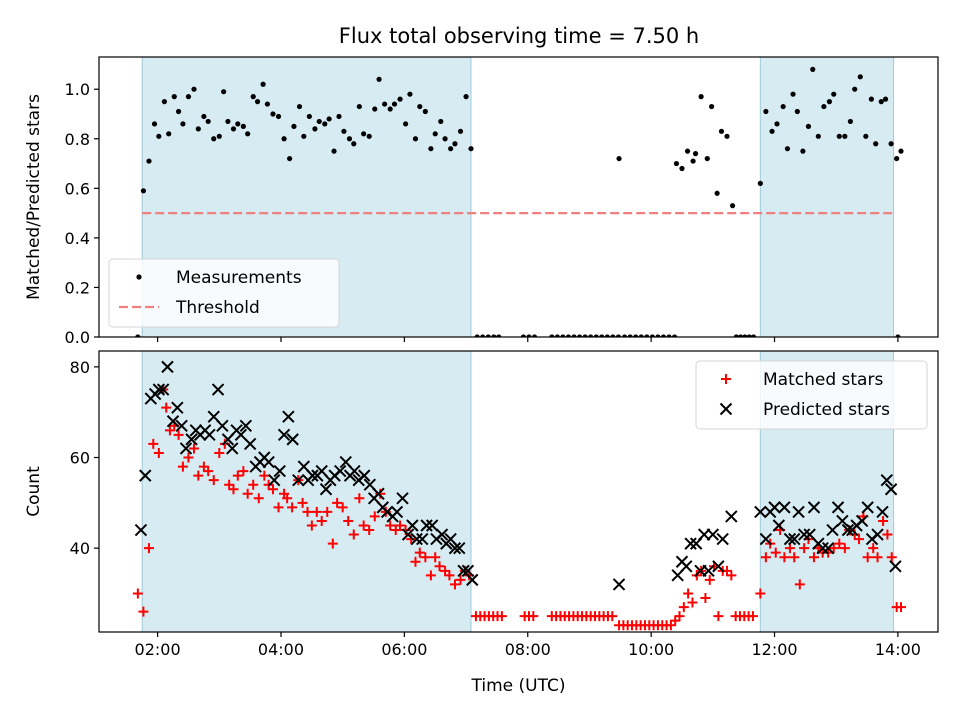  Describe the element at coordinates (823, 380) in the screenshot. I see `legend-label-matched-stars: Matched stars` at that location.